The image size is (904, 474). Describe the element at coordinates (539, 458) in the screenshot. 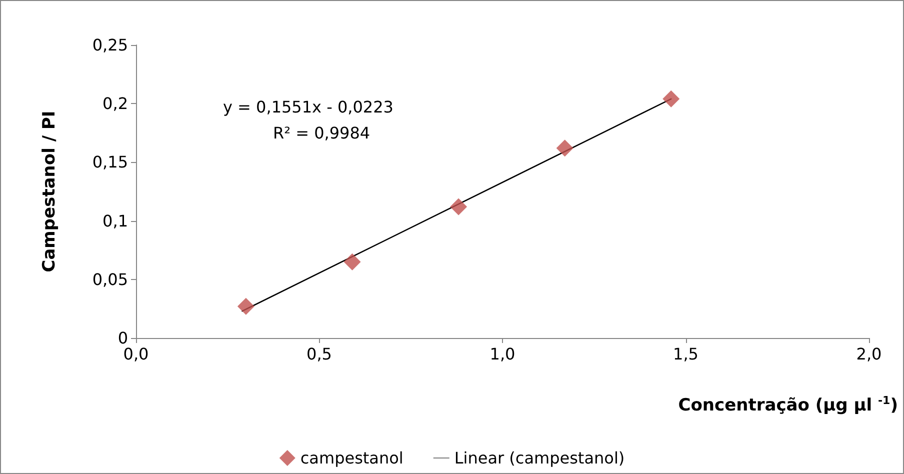

I see `legend-label: Linear (campestanol)` at that location.